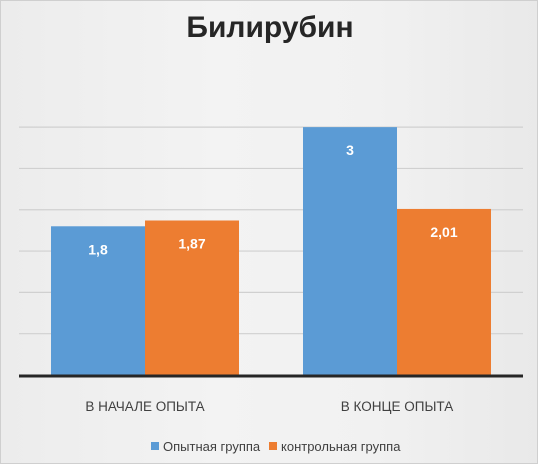  I want to click on data-label: 2,01, so click(443, 232).